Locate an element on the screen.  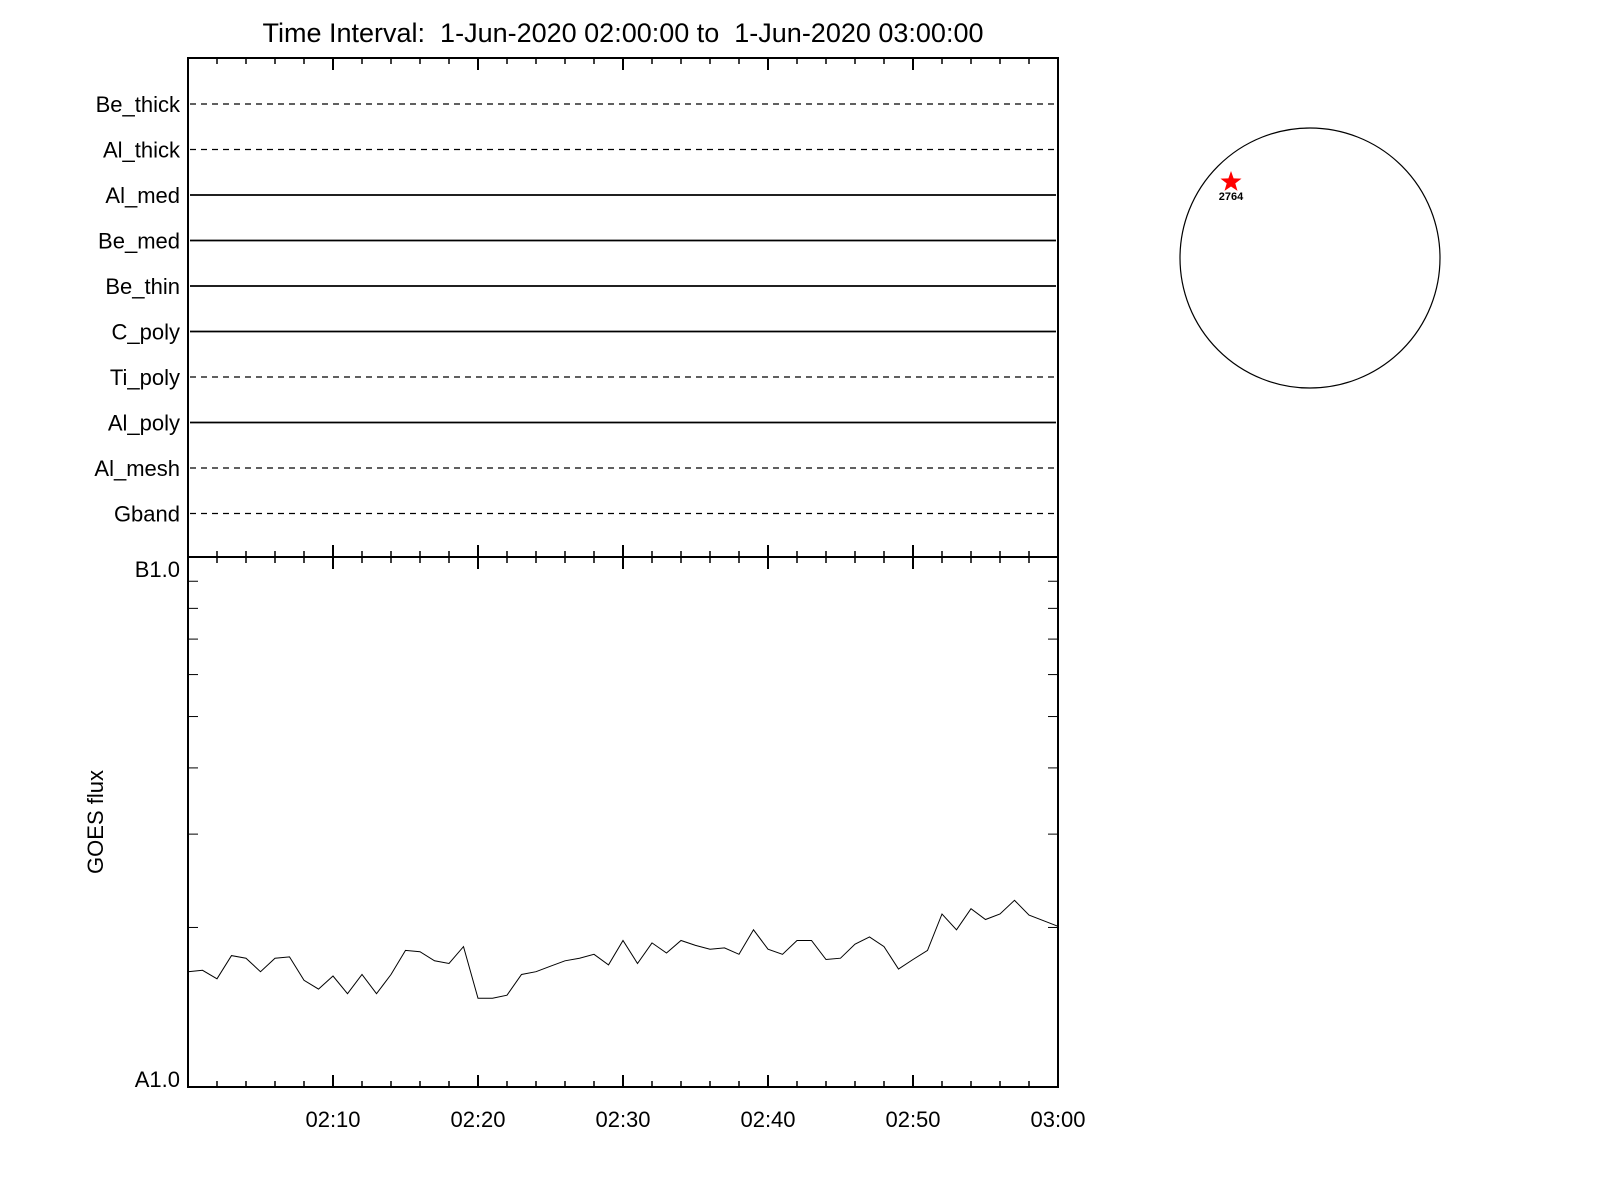
channel-label: Be_thin is located at coordinates (142, 286).